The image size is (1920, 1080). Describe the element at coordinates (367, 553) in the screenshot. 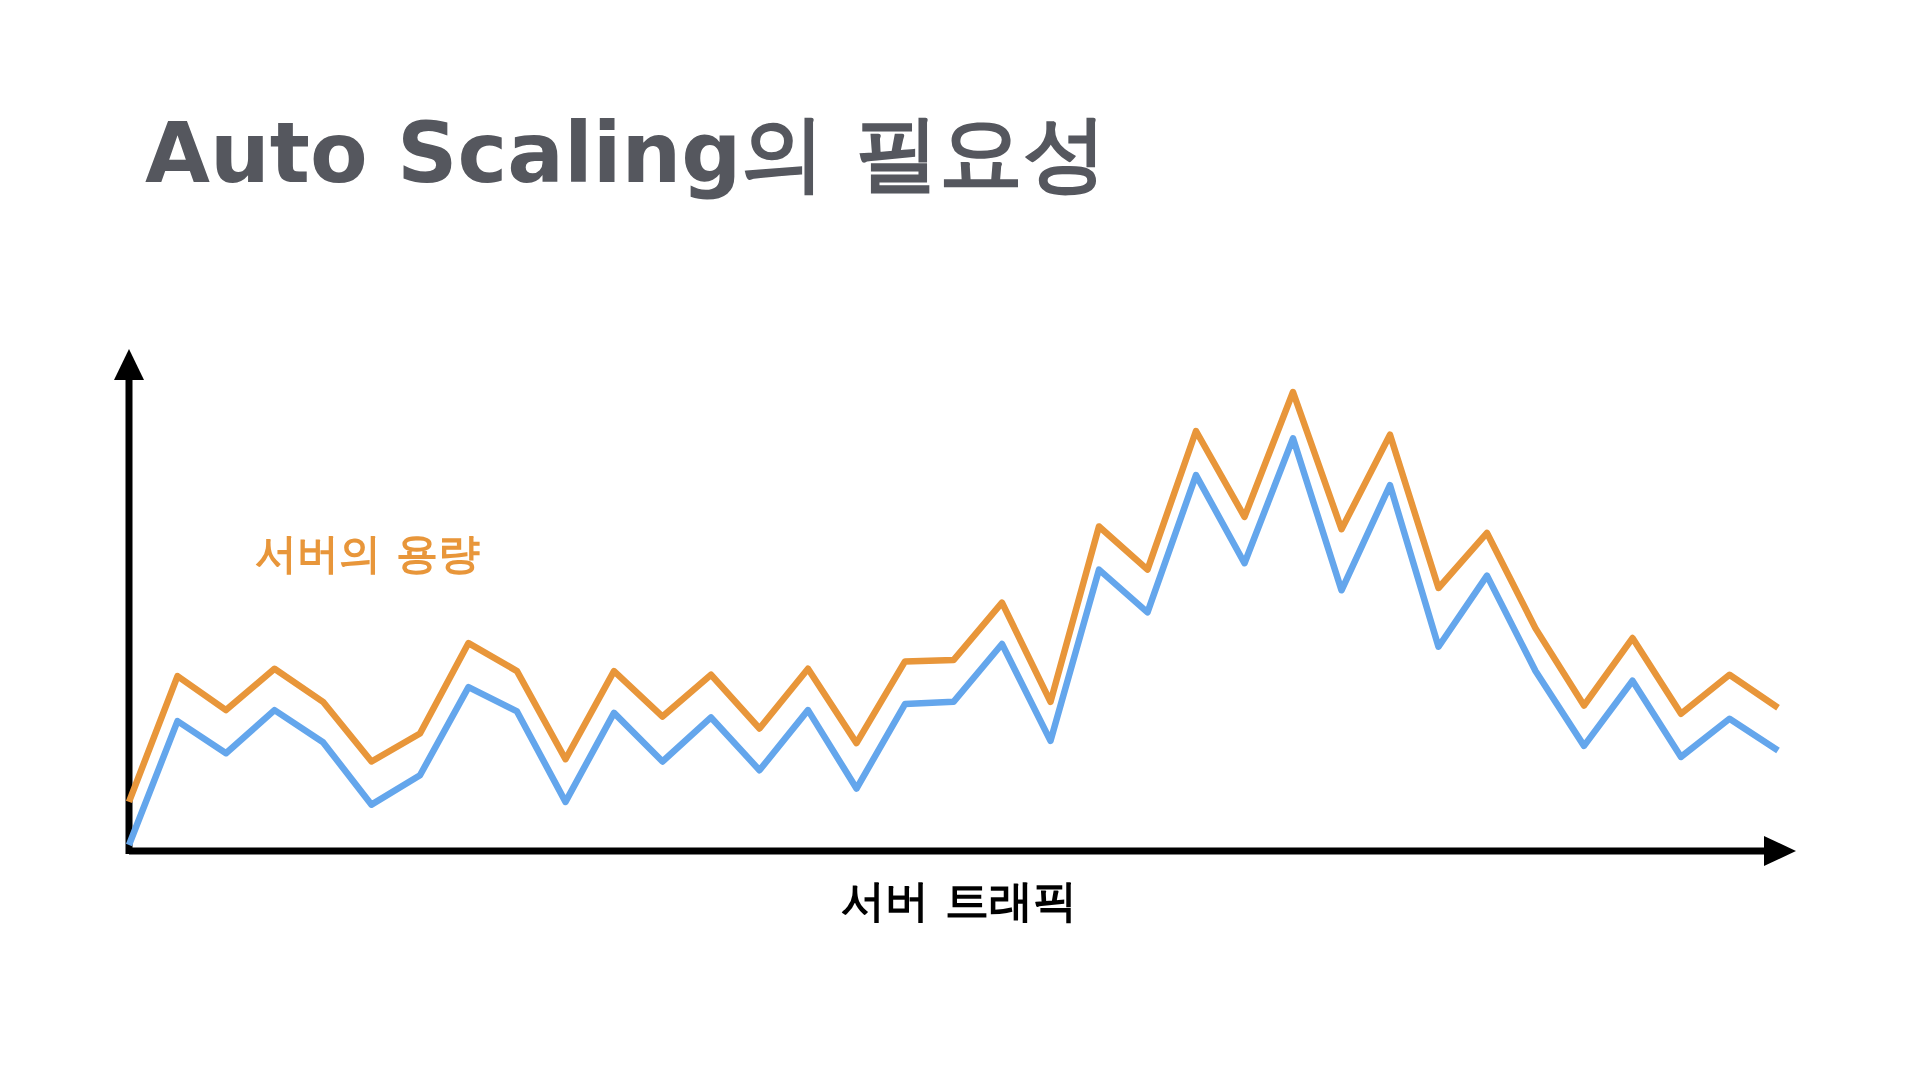

I see `series-label: 서버의 용량` at that location.